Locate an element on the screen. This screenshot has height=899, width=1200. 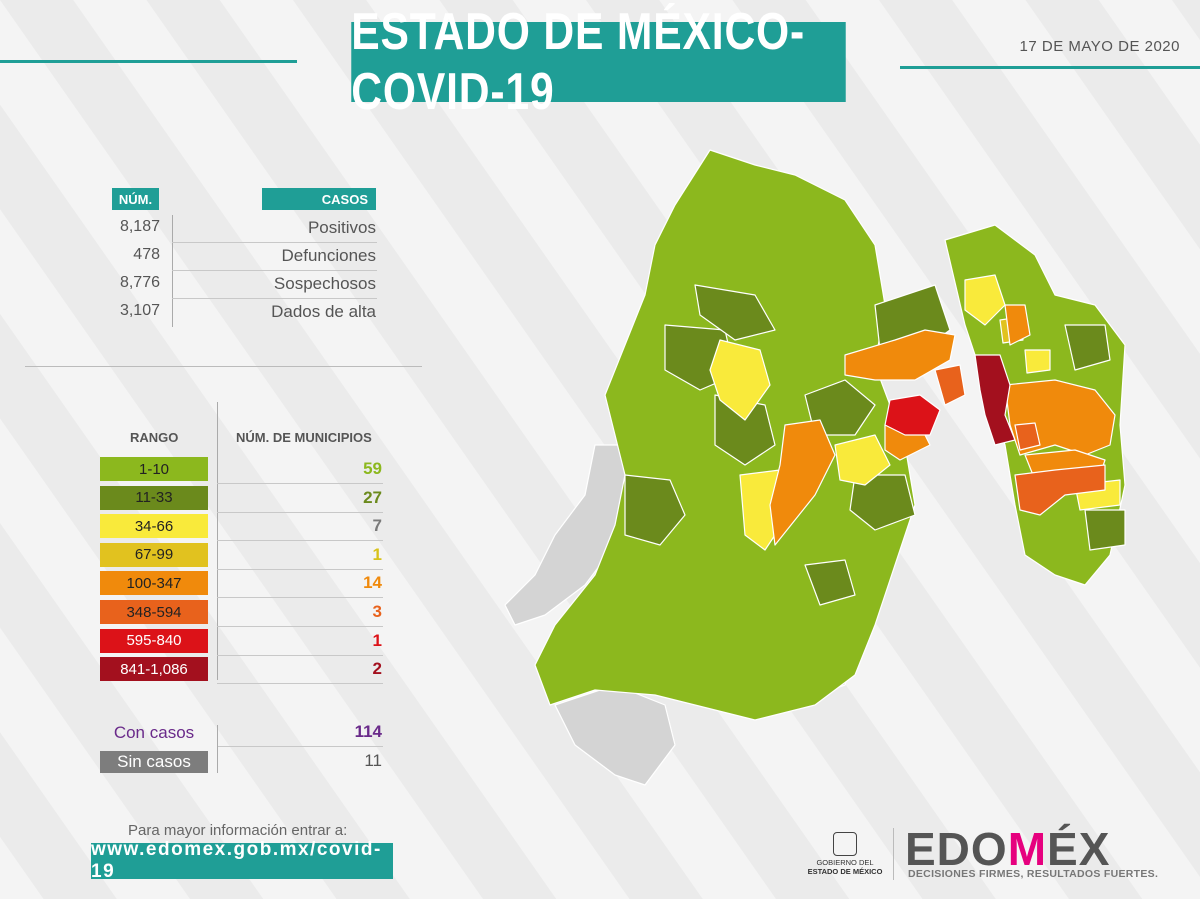
defunciones-value: 478 is located at coordinates (146, 254).